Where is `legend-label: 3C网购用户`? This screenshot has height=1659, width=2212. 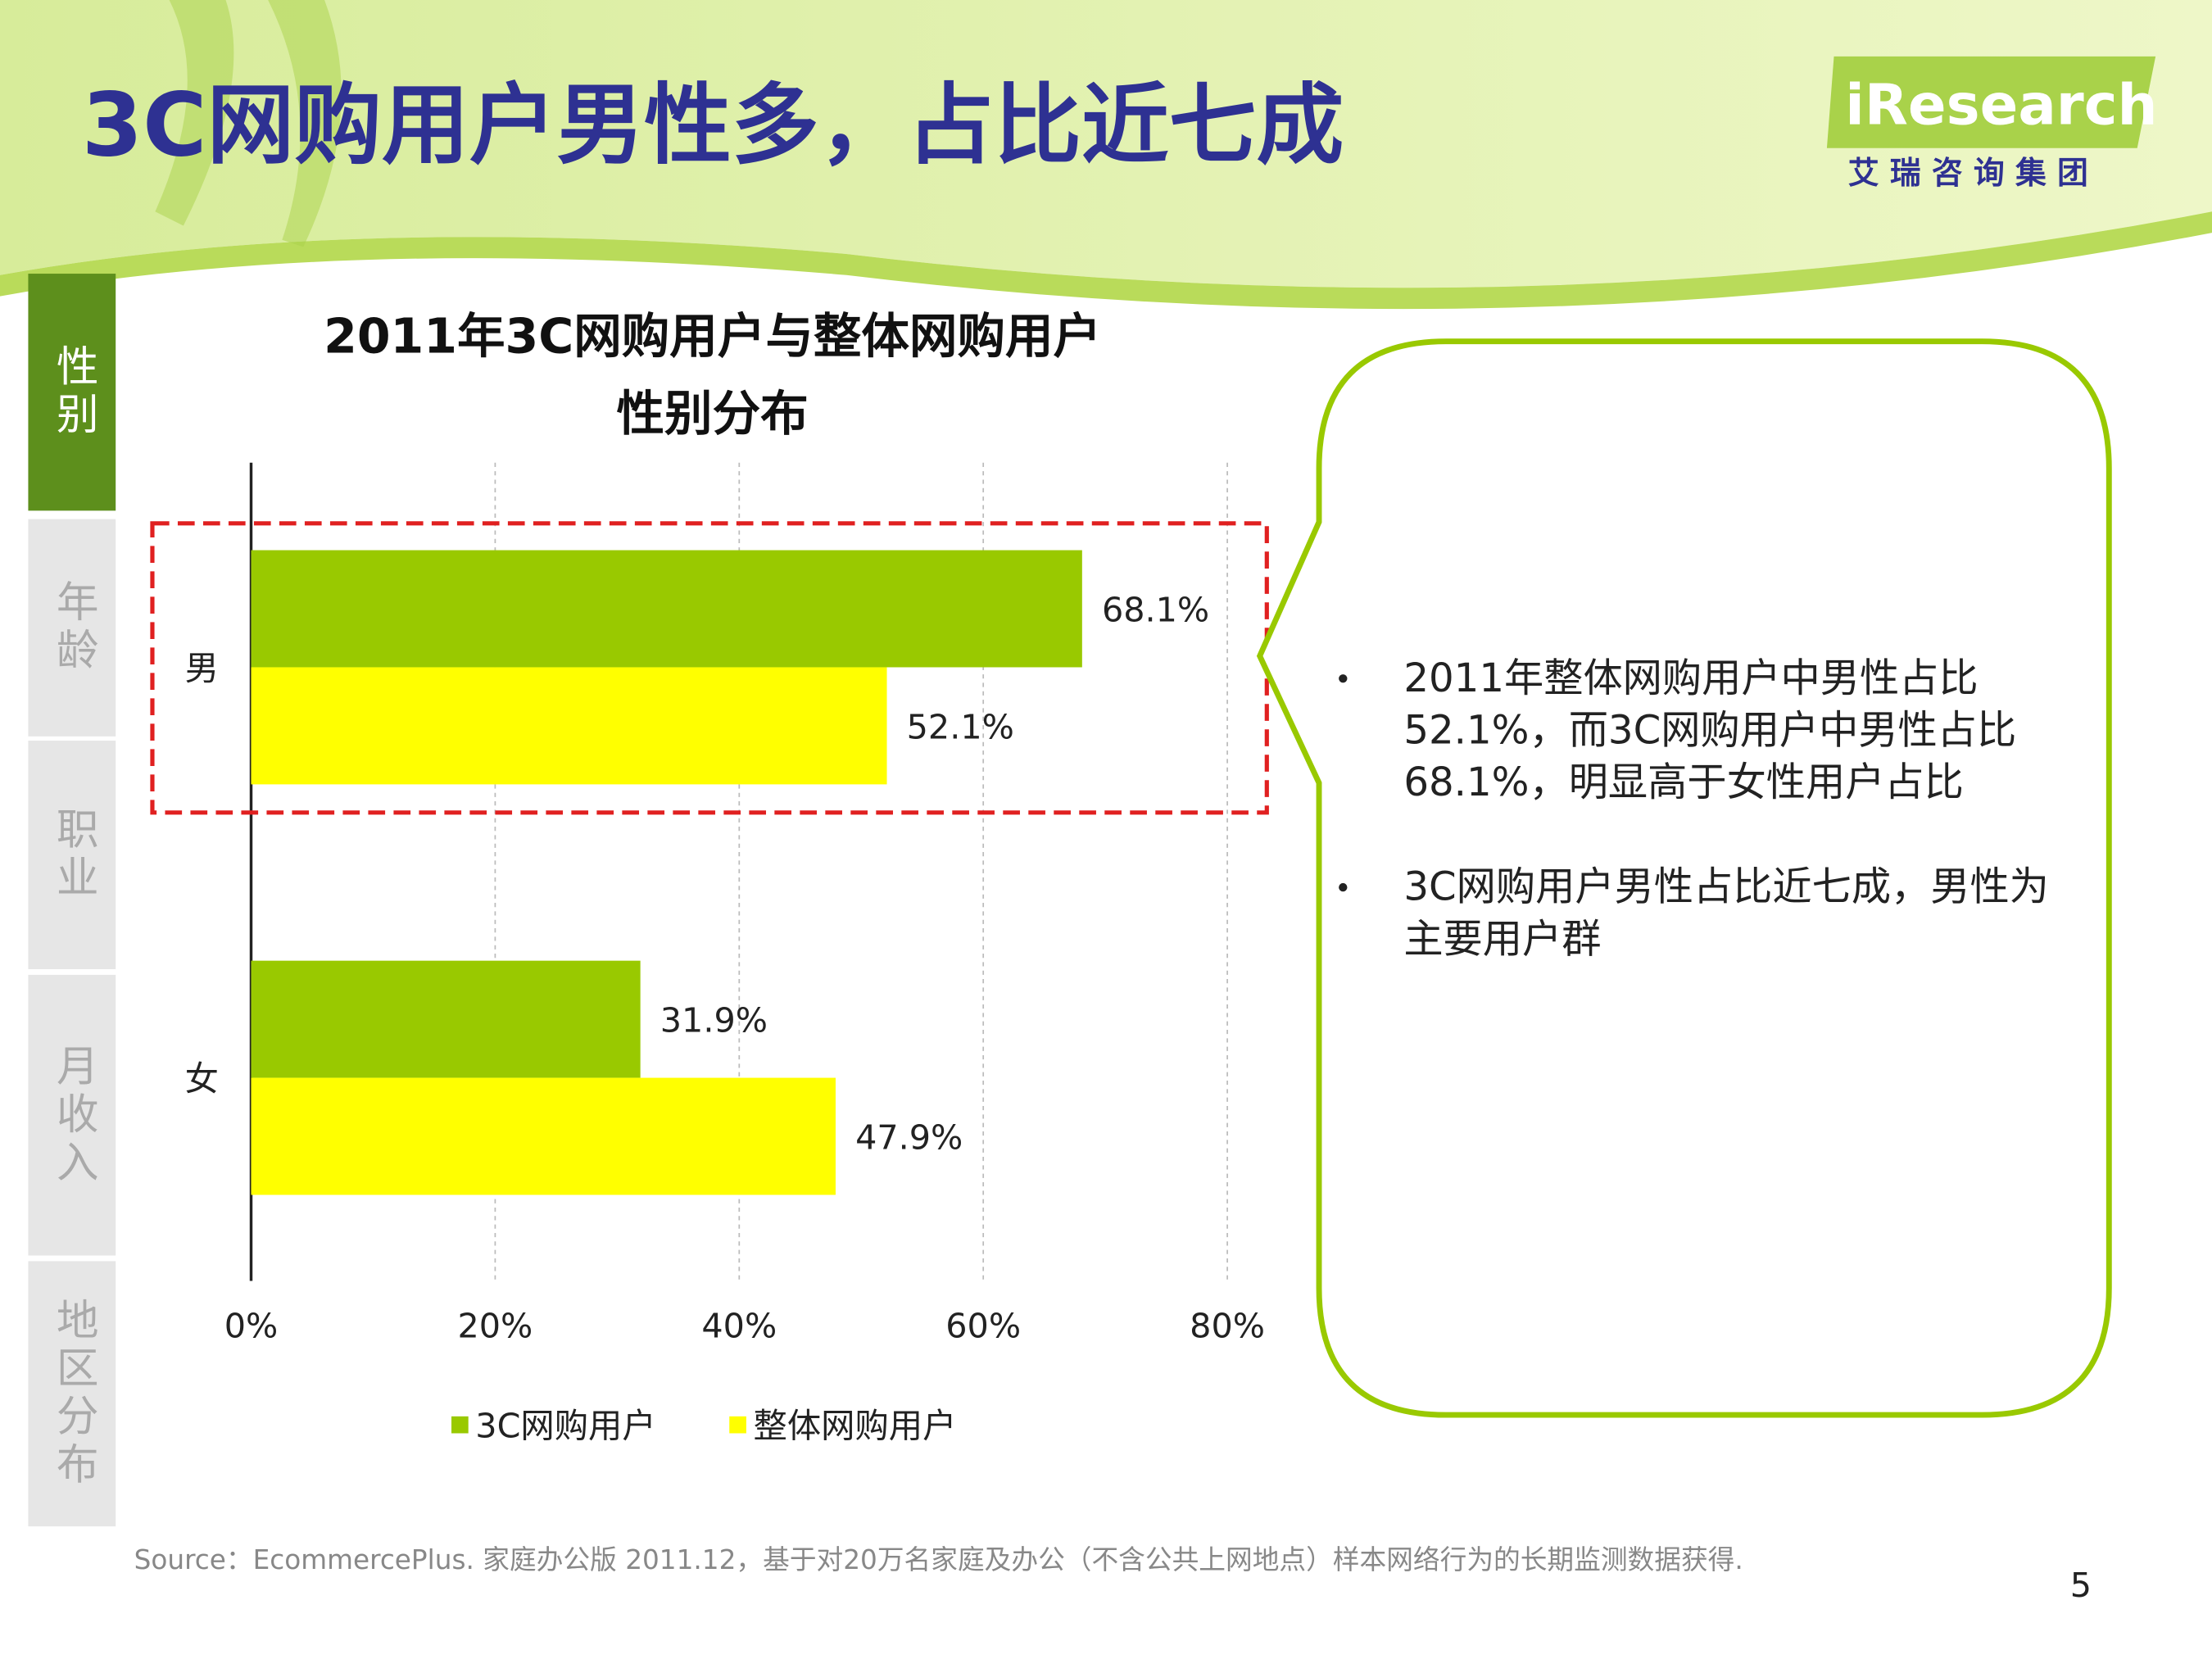
legend-label: 3C网购用户 is located at coordinates (565, 1426).